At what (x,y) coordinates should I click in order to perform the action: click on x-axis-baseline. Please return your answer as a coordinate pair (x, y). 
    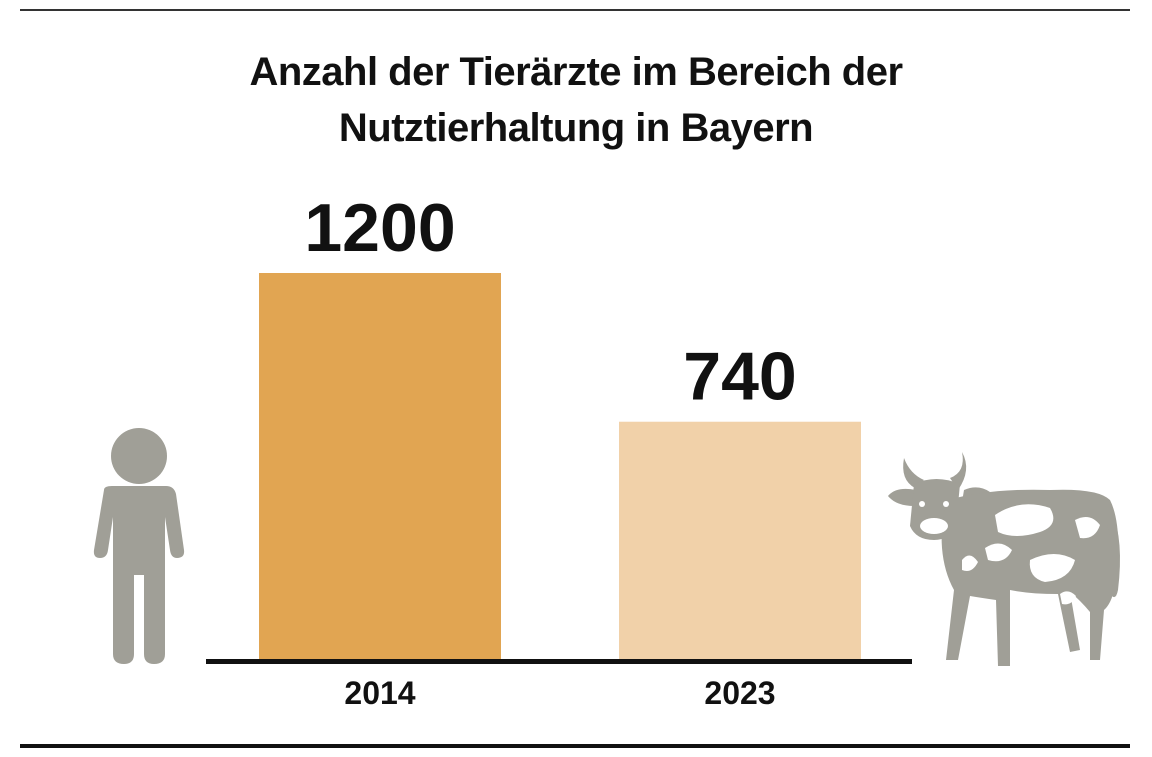
    Looking at the image, I should click on (559, 661).